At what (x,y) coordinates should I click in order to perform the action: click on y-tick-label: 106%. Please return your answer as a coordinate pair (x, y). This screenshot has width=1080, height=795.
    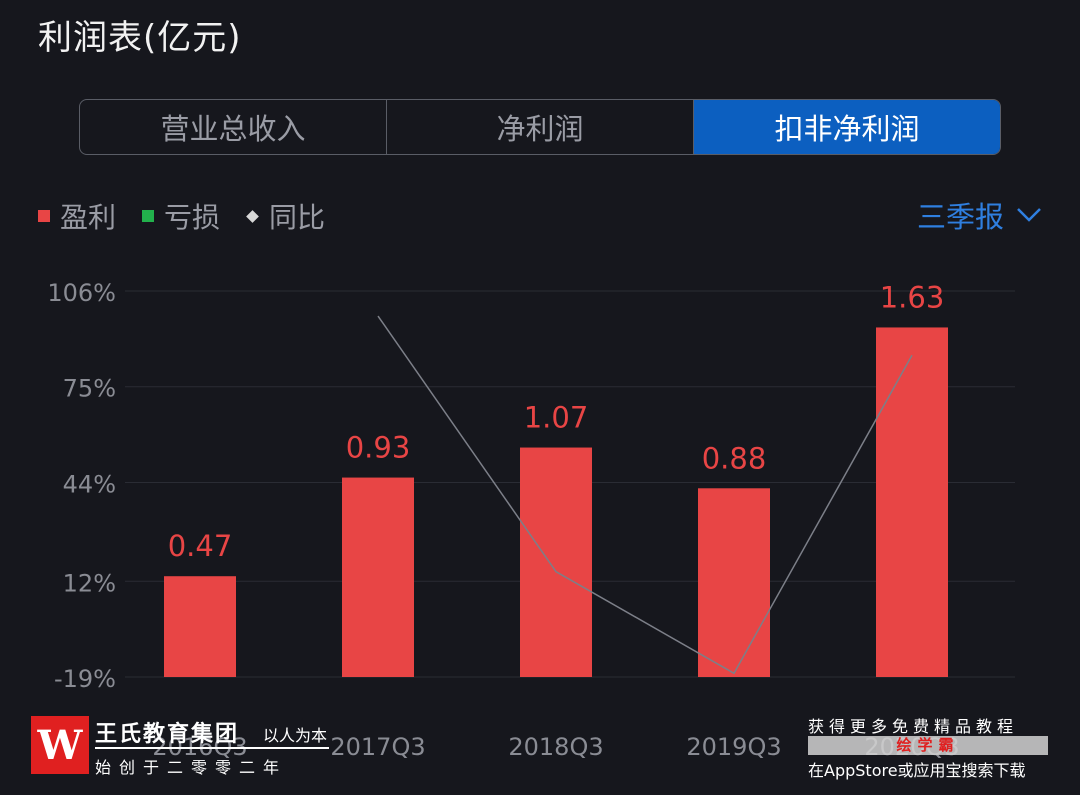
    Looking at the image, I should click on (81, 293).